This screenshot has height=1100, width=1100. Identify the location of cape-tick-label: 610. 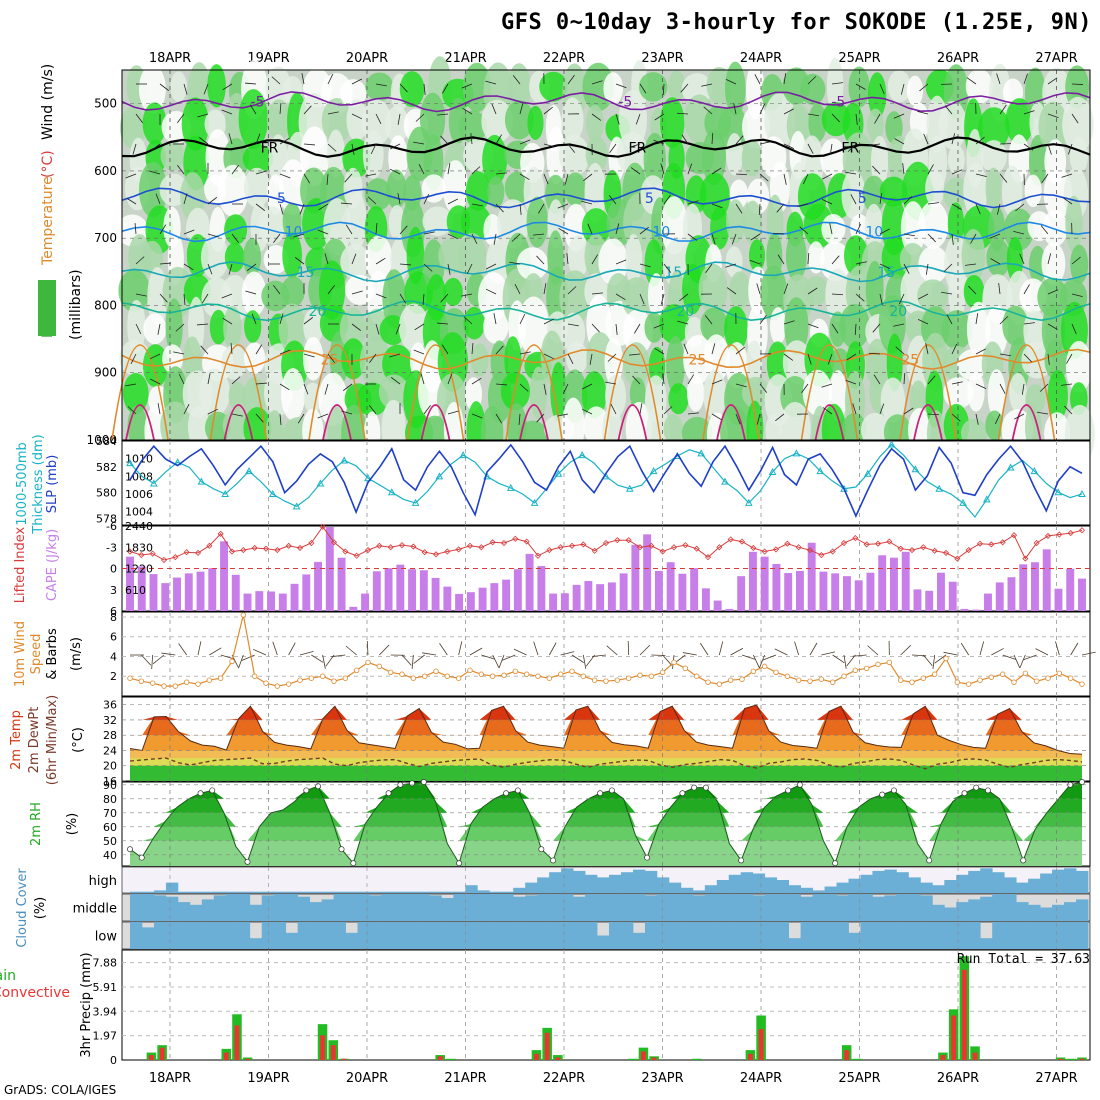
(135, 590).